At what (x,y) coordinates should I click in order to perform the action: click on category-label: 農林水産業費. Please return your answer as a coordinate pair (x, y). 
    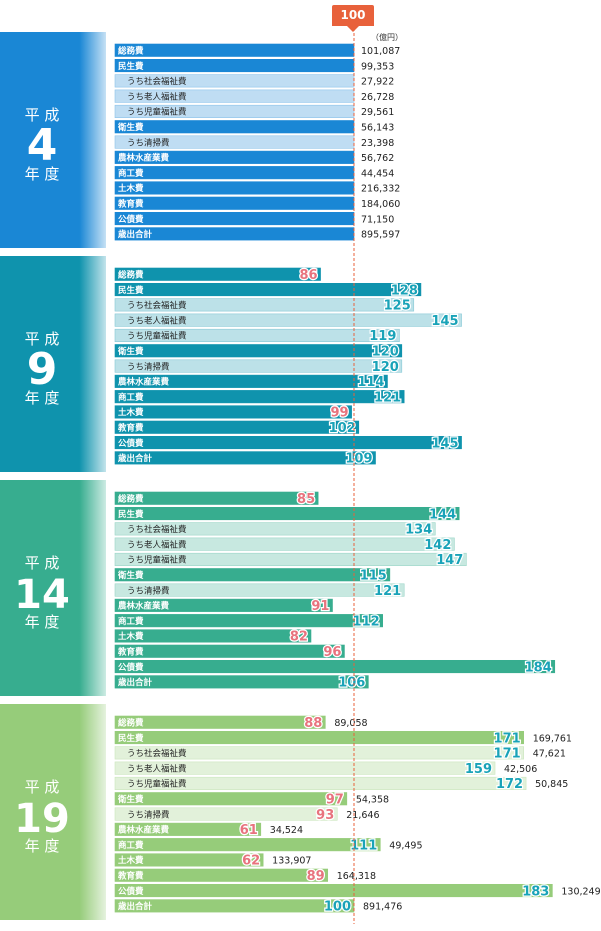
    Looking at the image, I should click on (144, 158).